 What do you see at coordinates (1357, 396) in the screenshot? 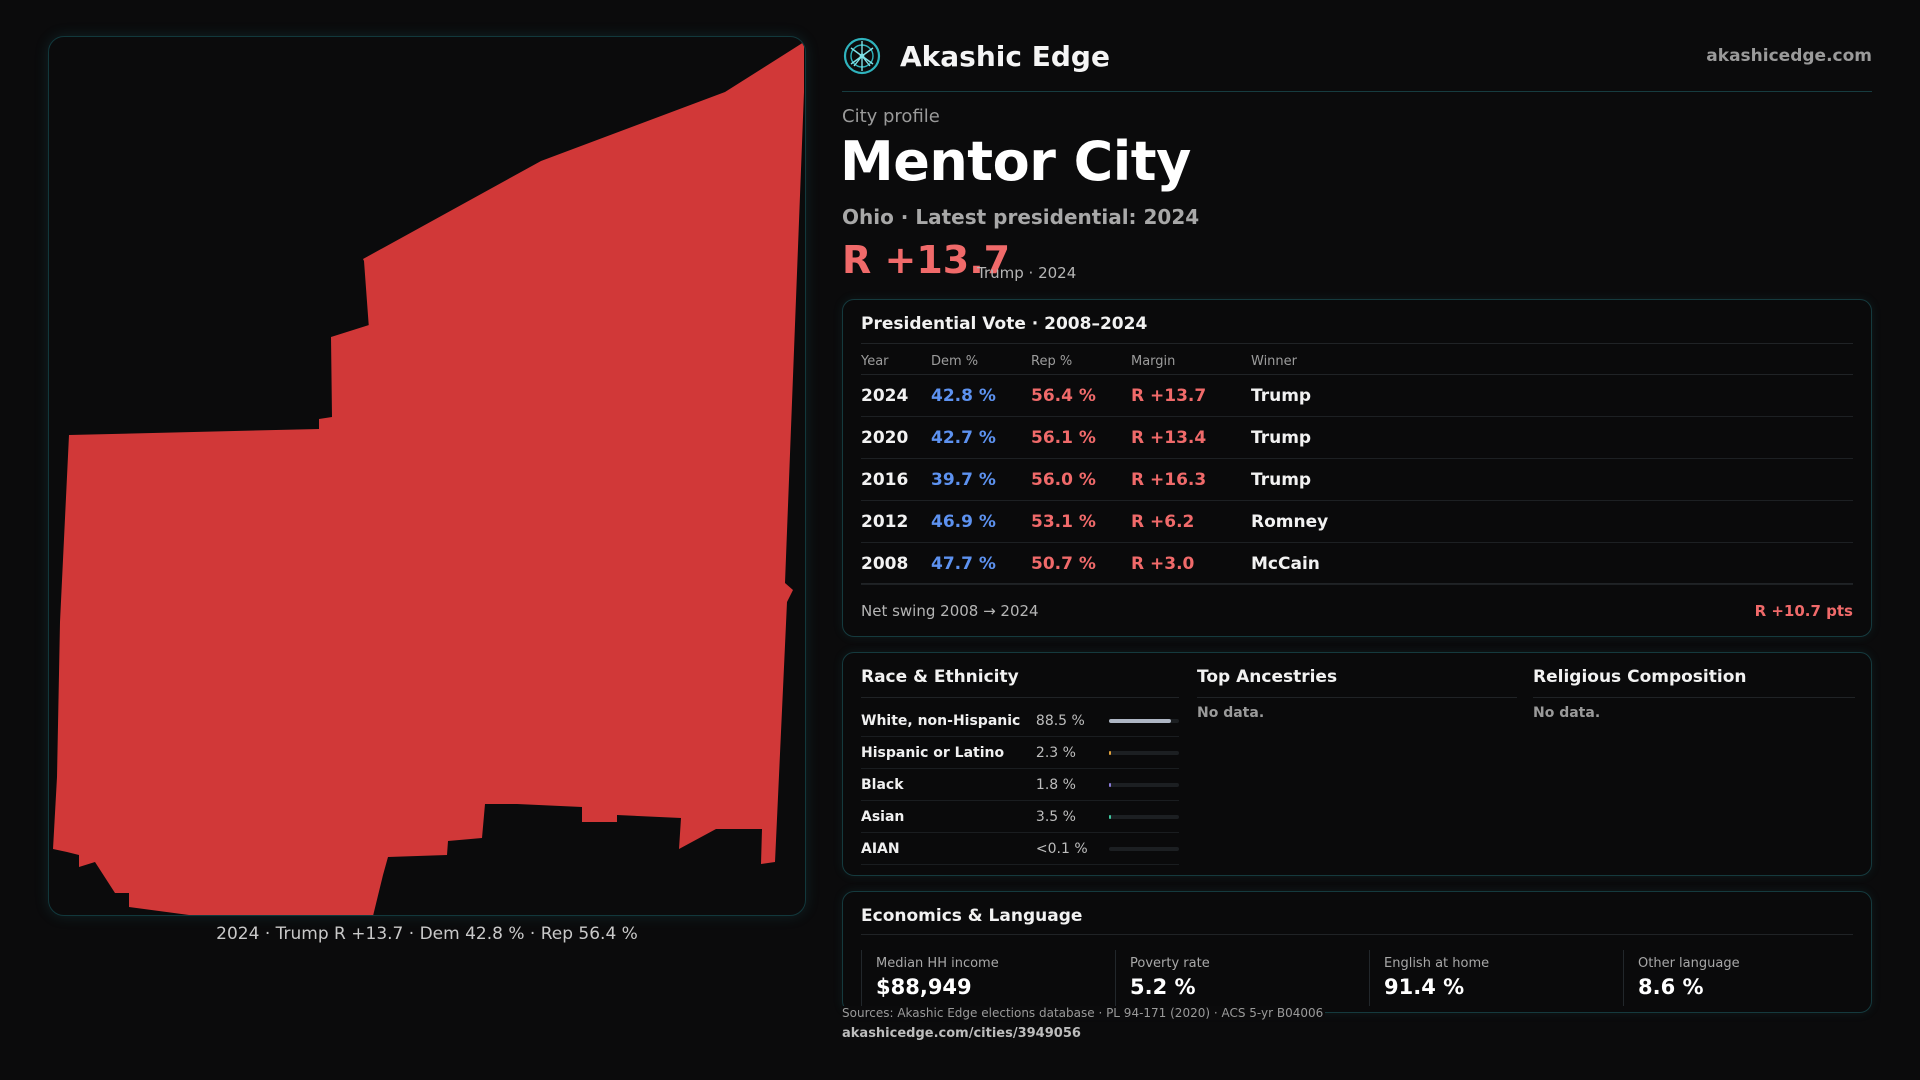
I see `table-row: 2024 42.8 % 56.4 % R +13.7 Trump` at bounding box center [1357, 396].